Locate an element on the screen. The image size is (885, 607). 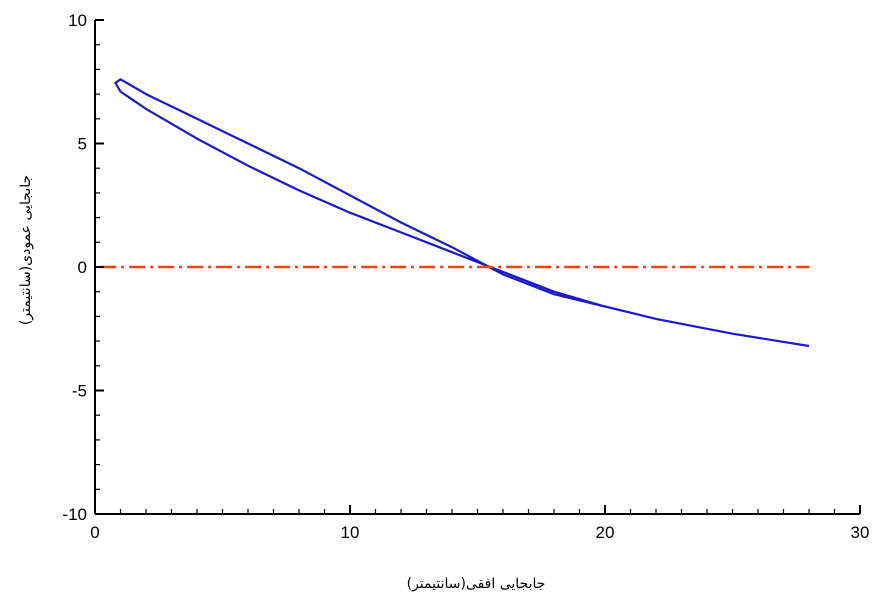
x-tick-label: 10 is located at coordinates (350, 532).